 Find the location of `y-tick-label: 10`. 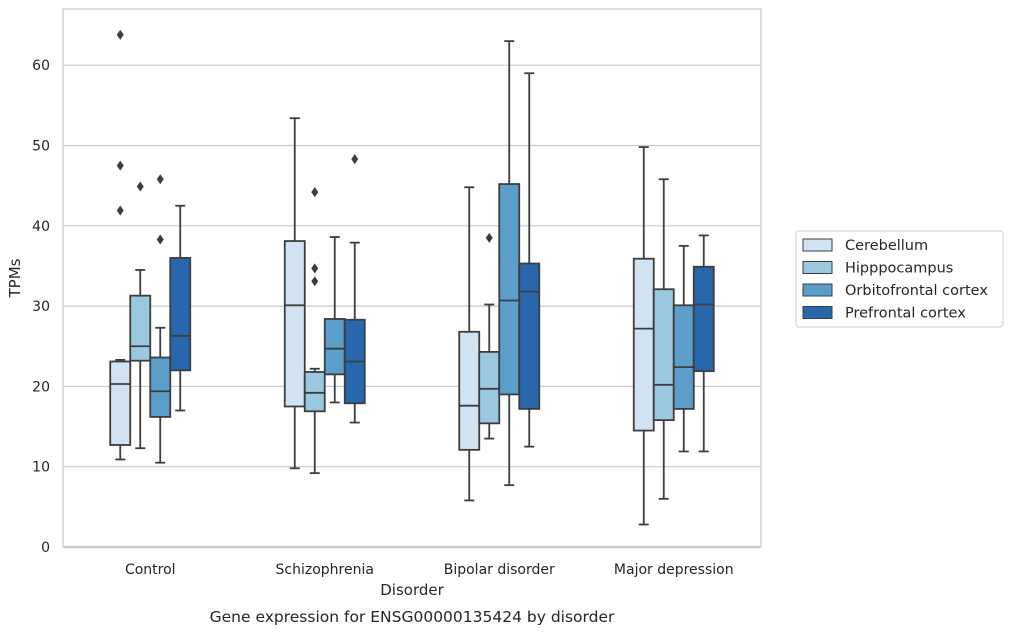

y-tick-label: 10 is located at coordinates (41, 468).